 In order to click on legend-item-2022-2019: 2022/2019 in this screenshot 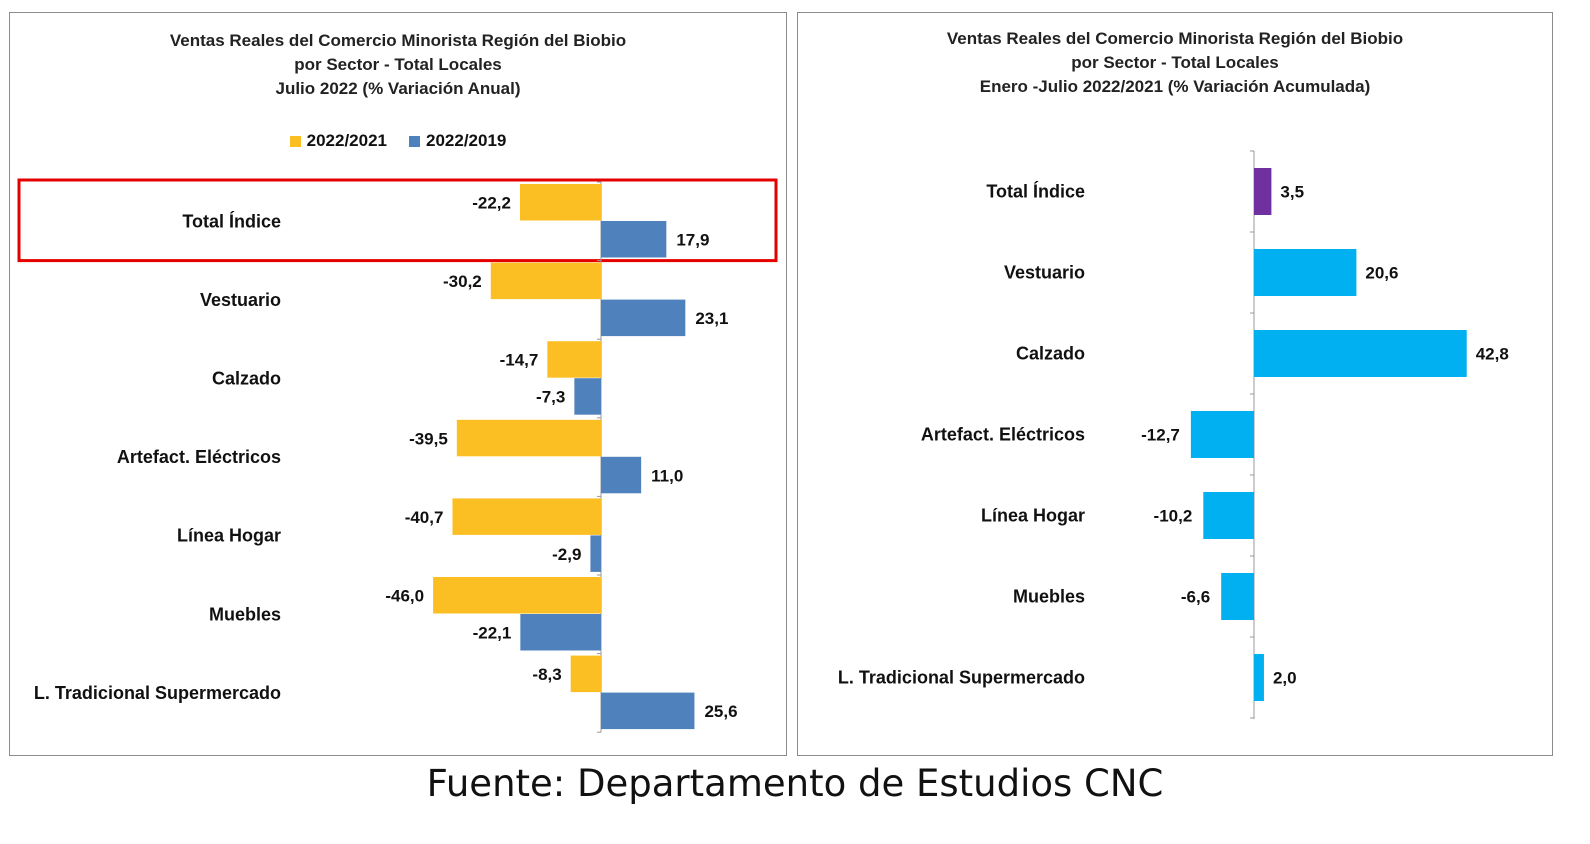, I will do `click(457, 141)`.